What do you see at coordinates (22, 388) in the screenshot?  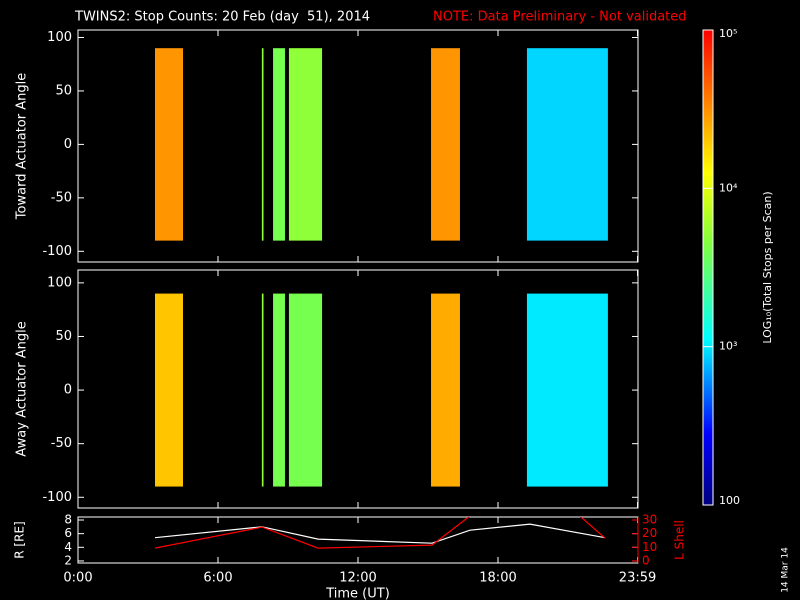 I see `y-axis-label: Away Actuator Angle` at bounding box center [22, 388].